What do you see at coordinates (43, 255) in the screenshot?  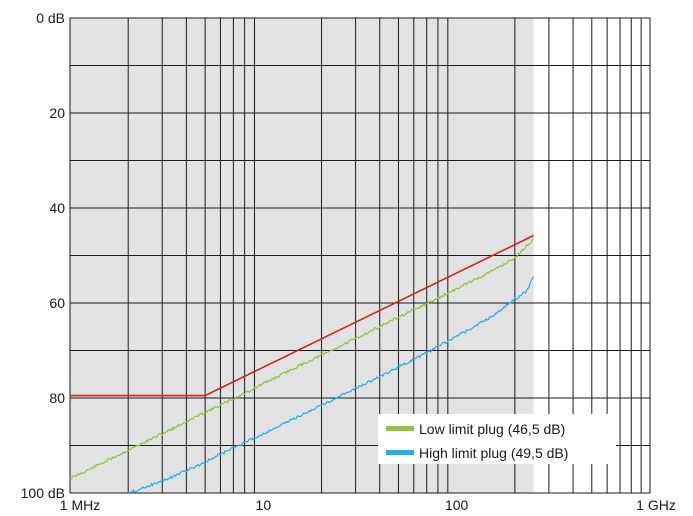 I see `y-axis-labels: 0 dB 20 40 60 80 100 dB` at bounding box center [43, 255].